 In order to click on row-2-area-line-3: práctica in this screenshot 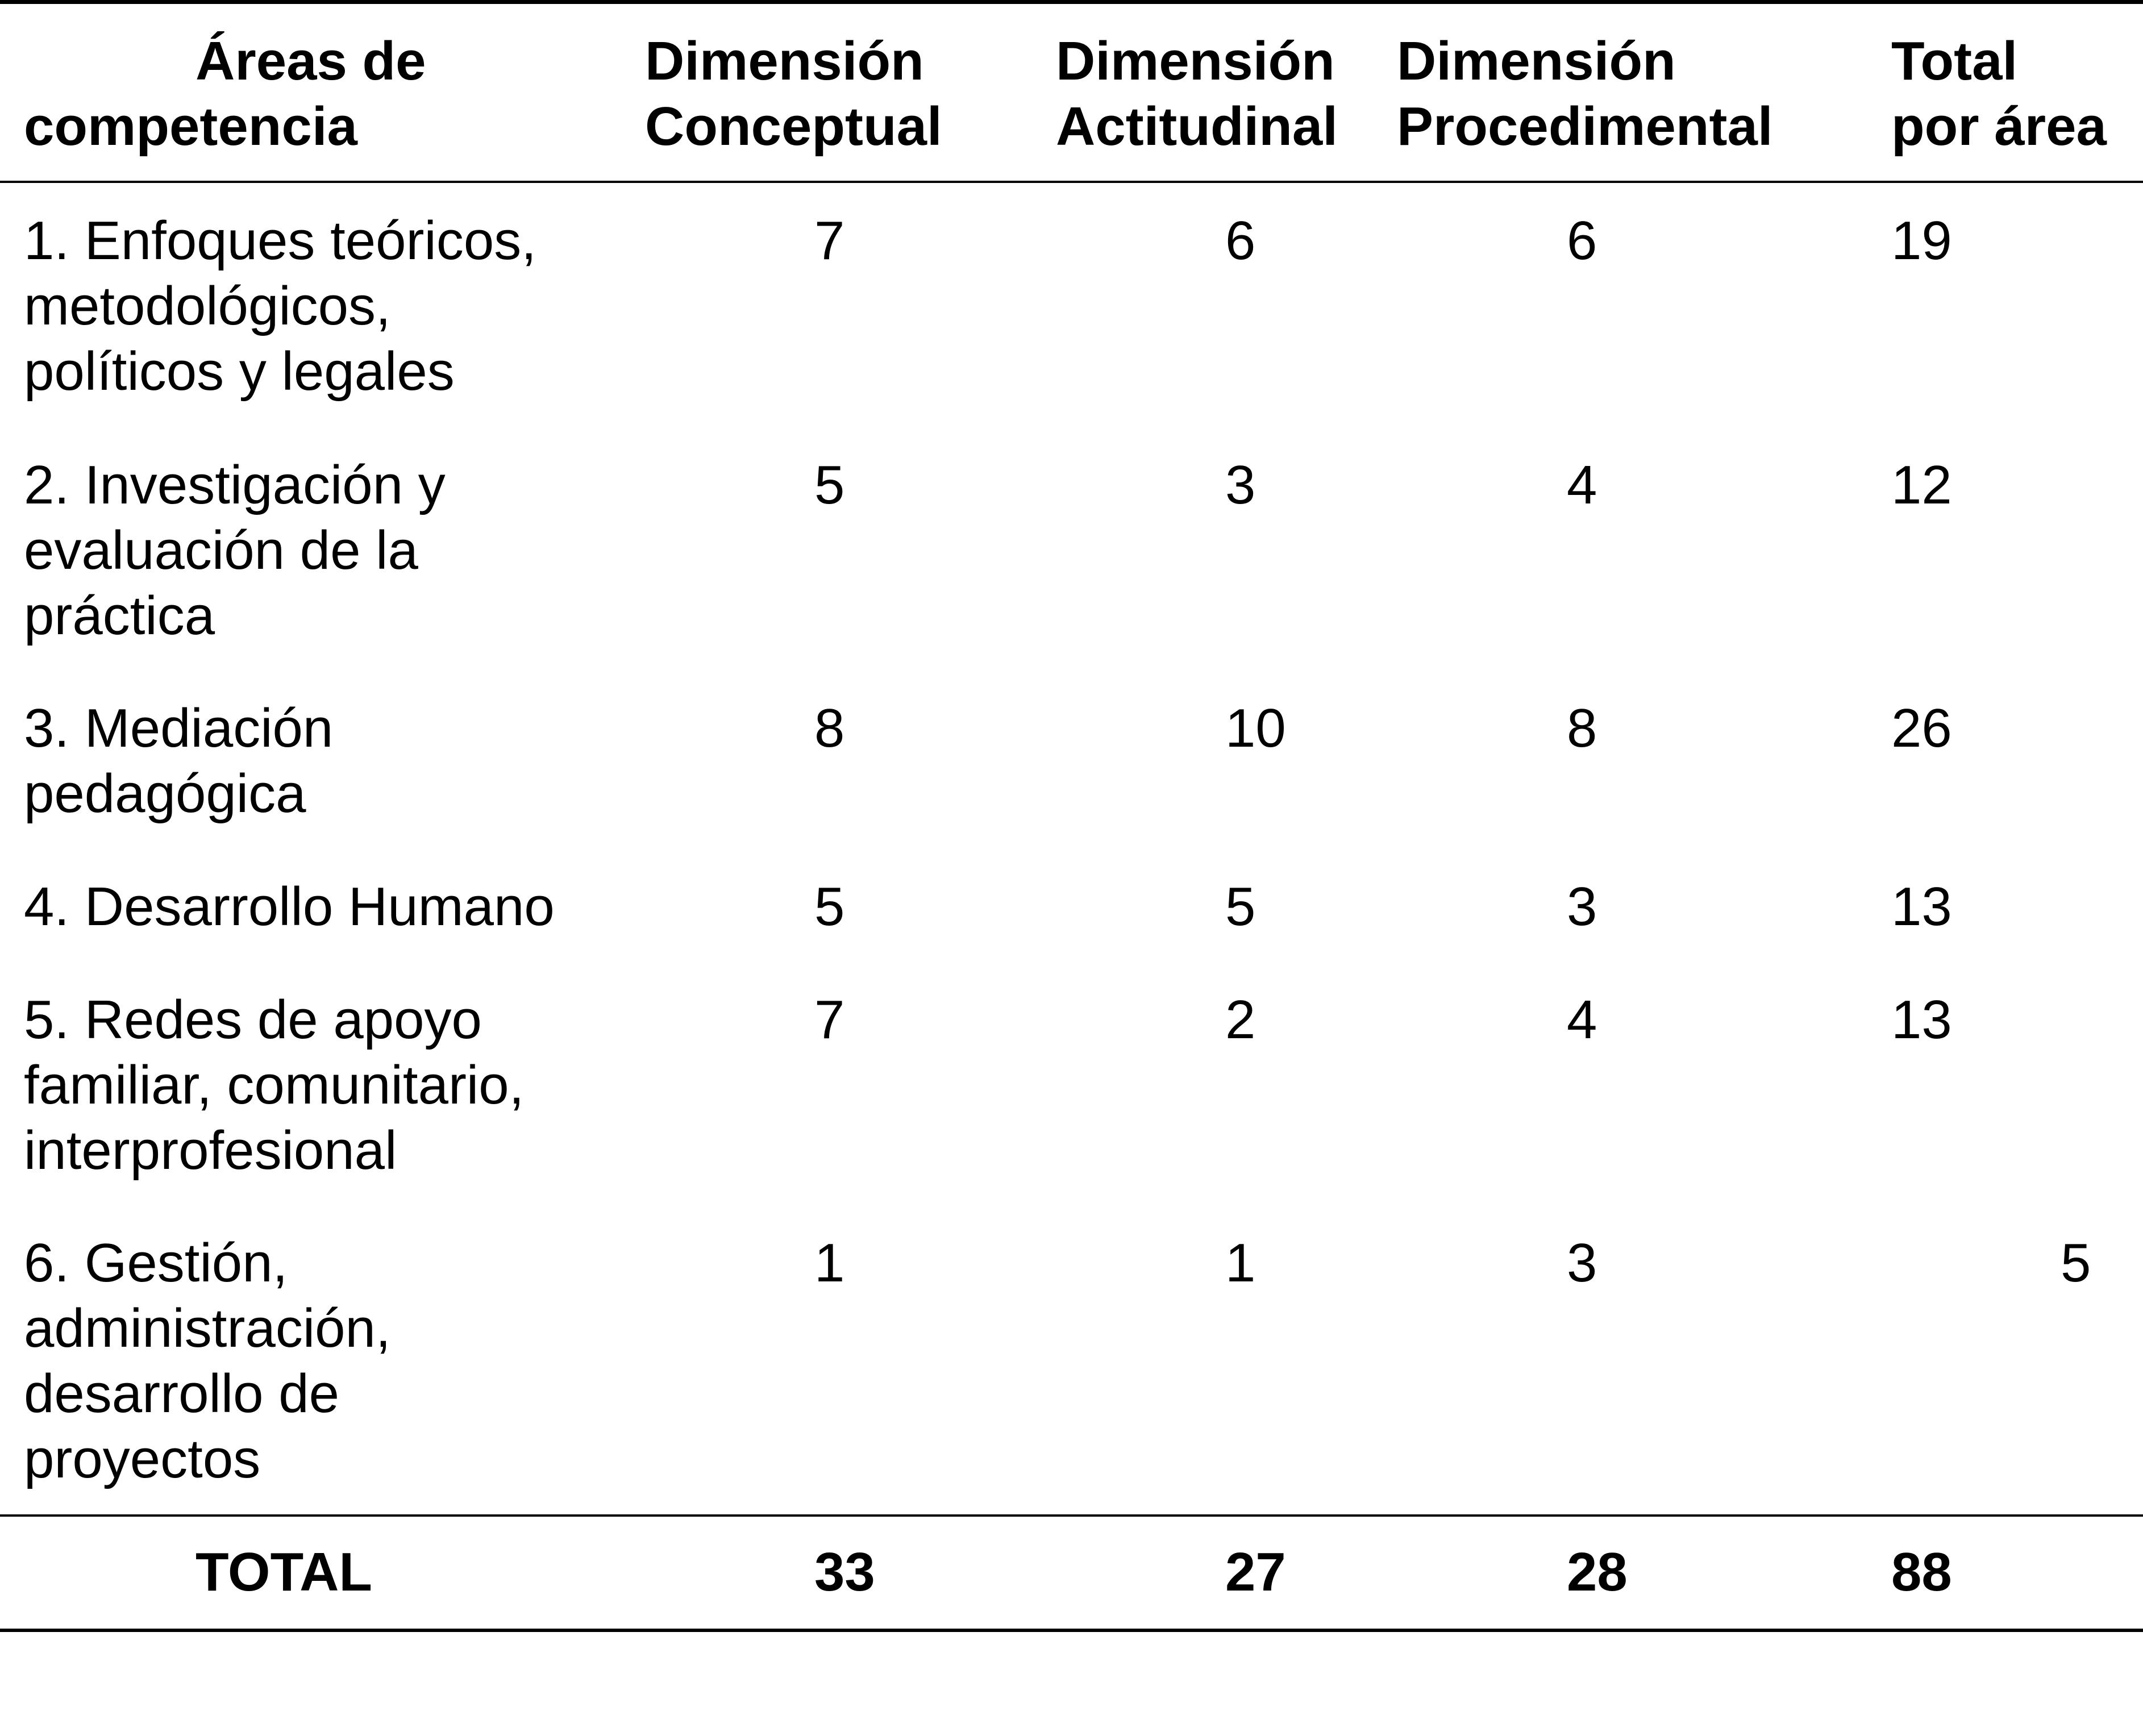, I will do `click(119, 615)`.